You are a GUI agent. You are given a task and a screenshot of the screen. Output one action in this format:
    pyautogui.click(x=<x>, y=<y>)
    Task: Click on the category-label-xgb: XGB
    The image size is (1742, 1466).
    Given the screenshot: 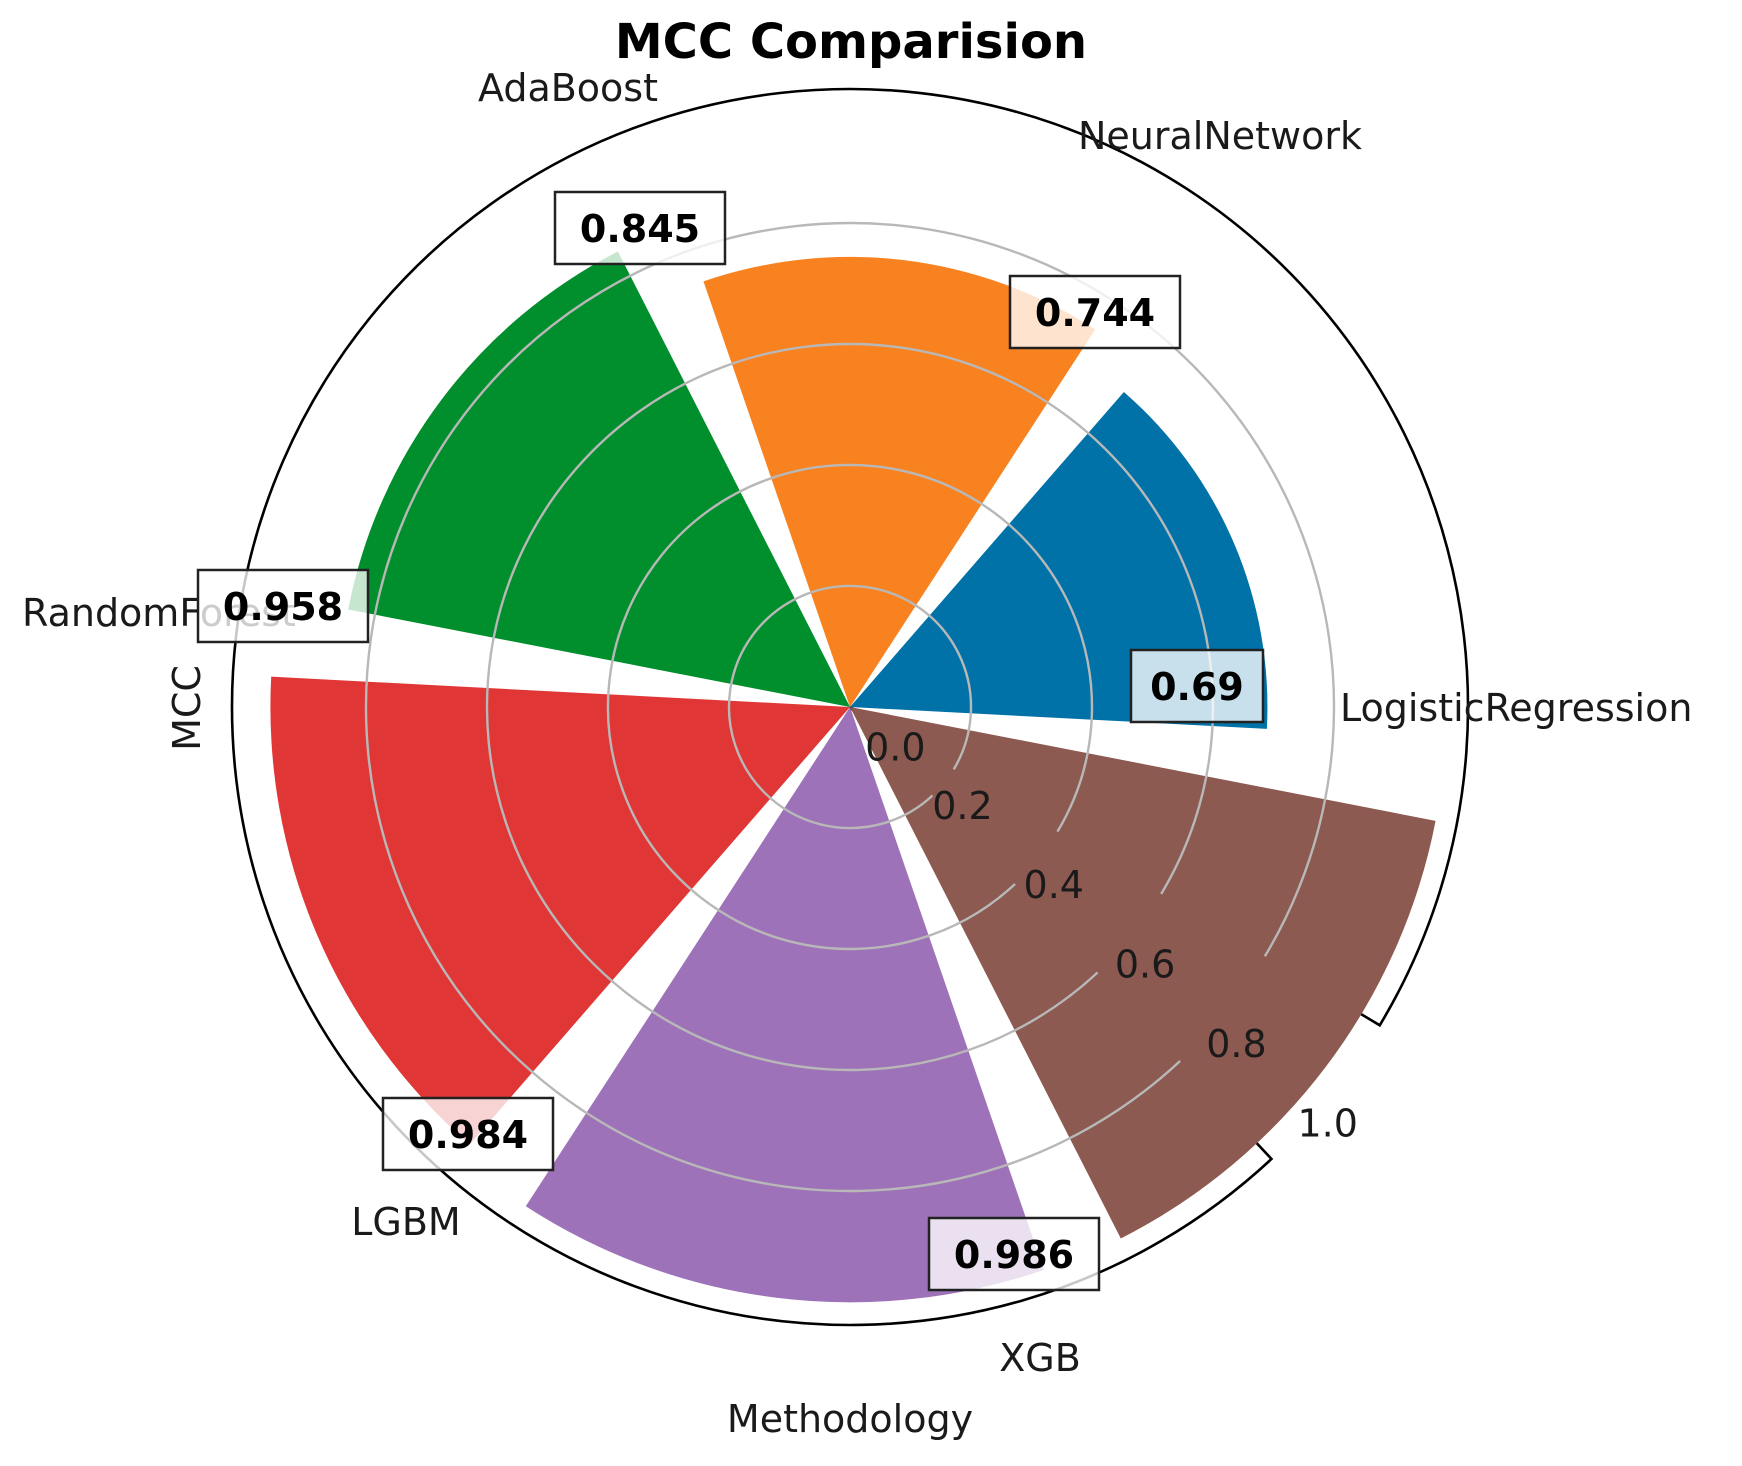 What is the action you would take?
    pyautogui.click(x=1040, y=1358)
    